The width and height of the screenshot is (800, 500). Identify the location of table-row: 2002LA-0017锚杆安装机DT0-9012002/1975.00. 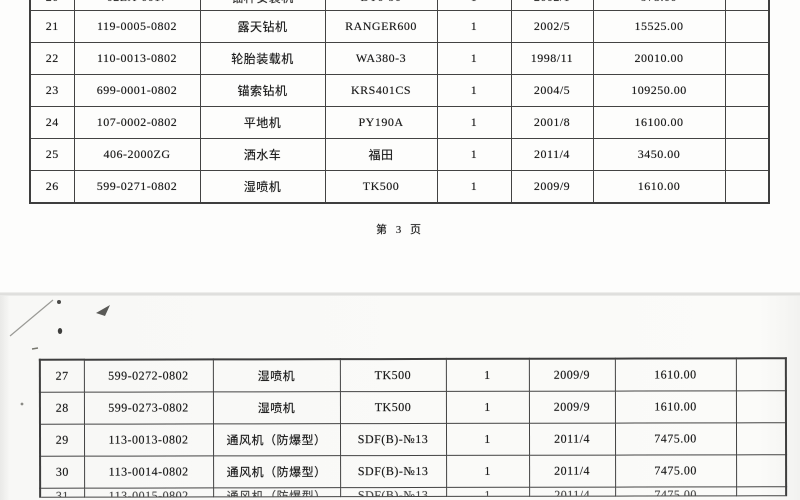
(399, 5).